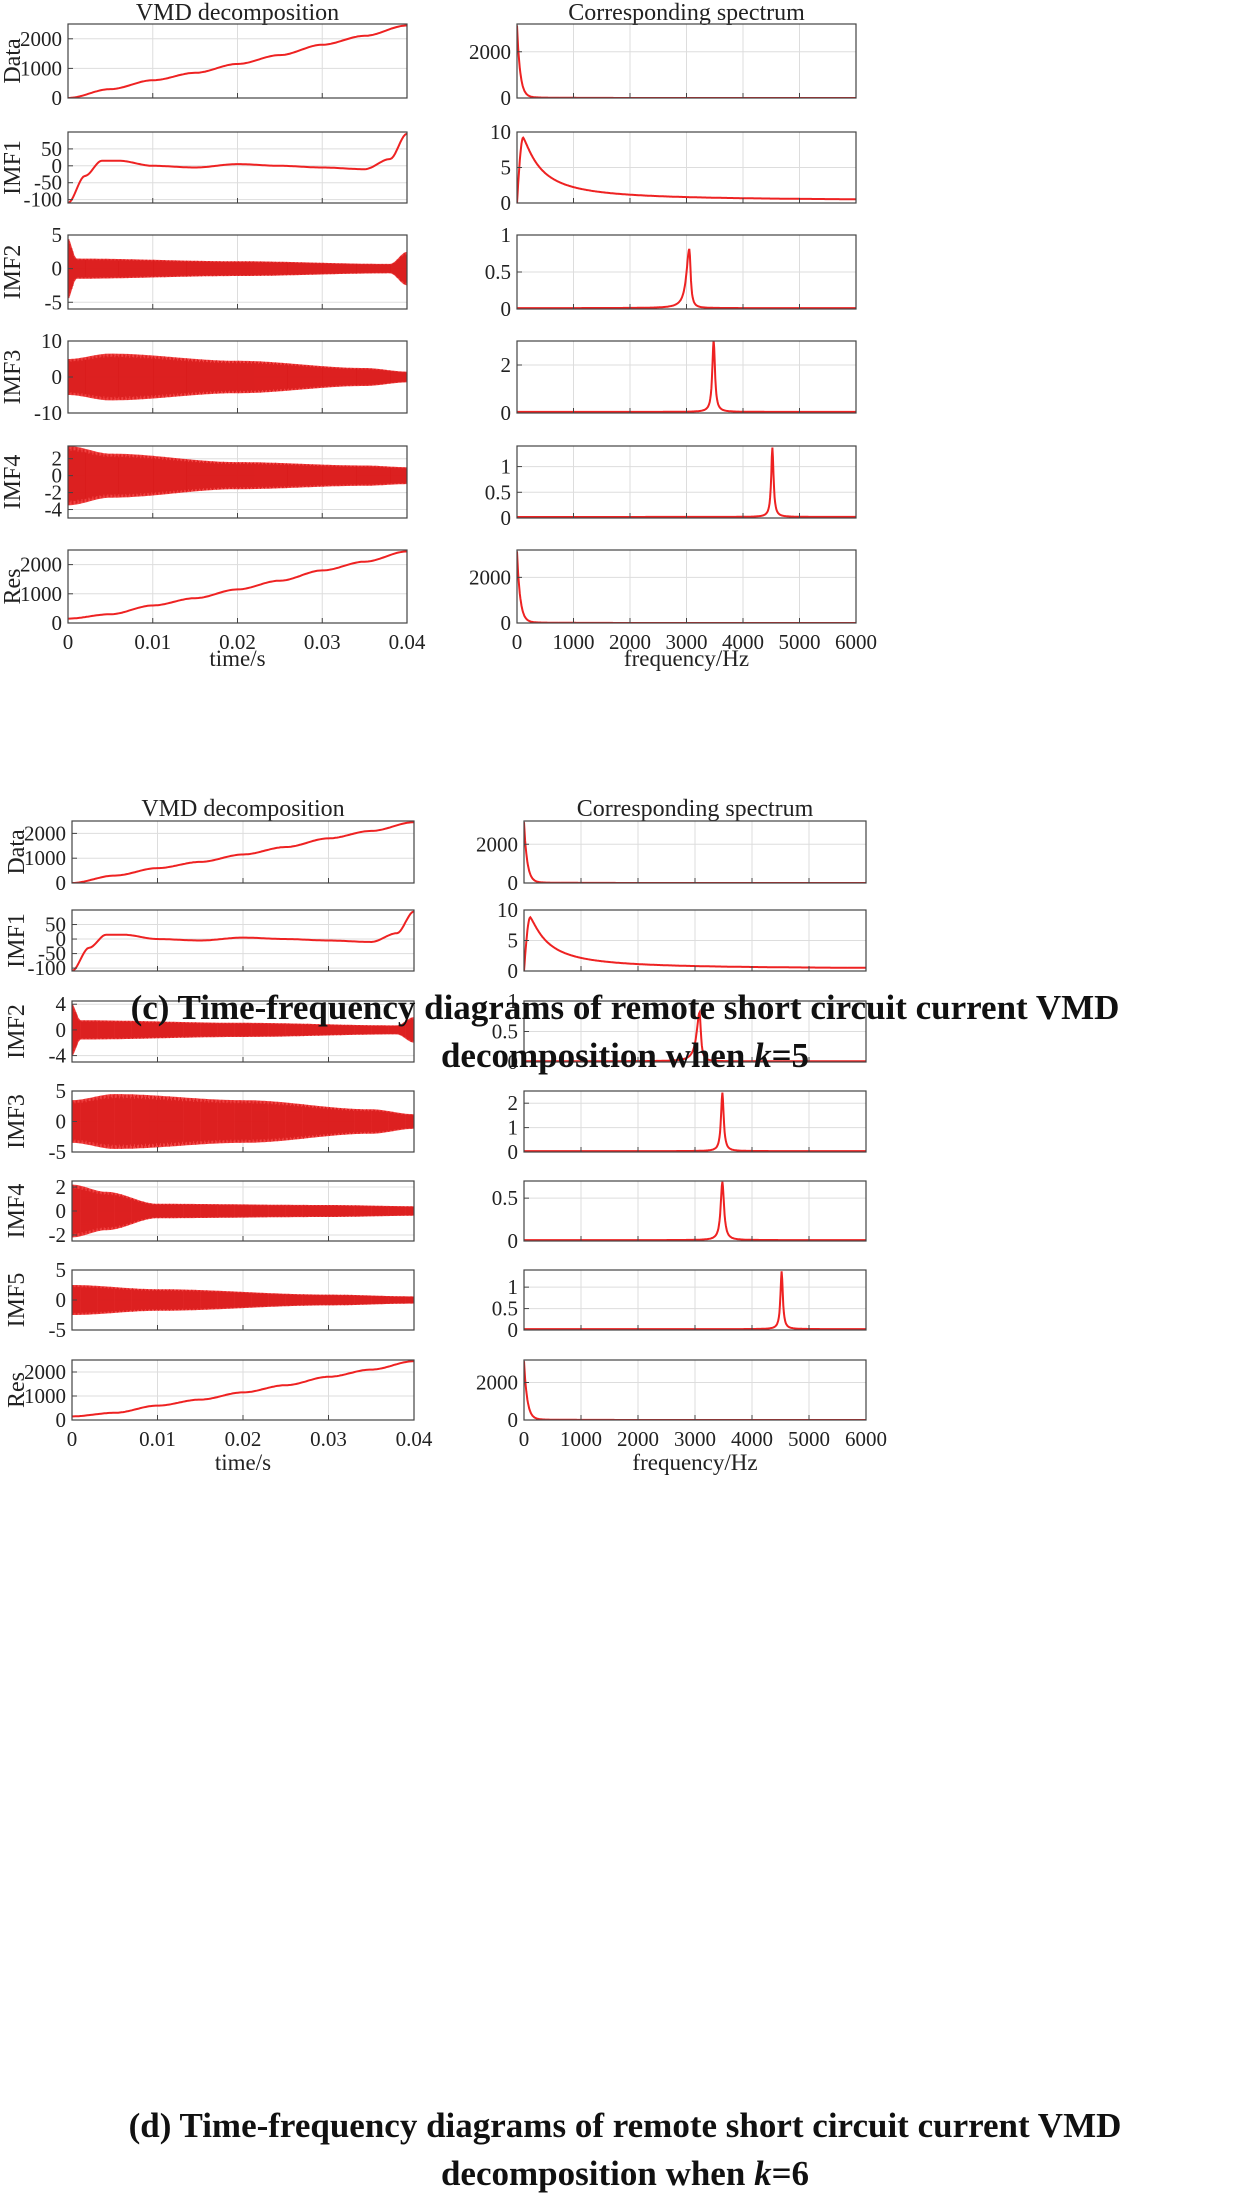 This screenshot has width=1250, height=2207. I want to click on fig-c-time-data-ytick-label: 0, so click(57, 98).